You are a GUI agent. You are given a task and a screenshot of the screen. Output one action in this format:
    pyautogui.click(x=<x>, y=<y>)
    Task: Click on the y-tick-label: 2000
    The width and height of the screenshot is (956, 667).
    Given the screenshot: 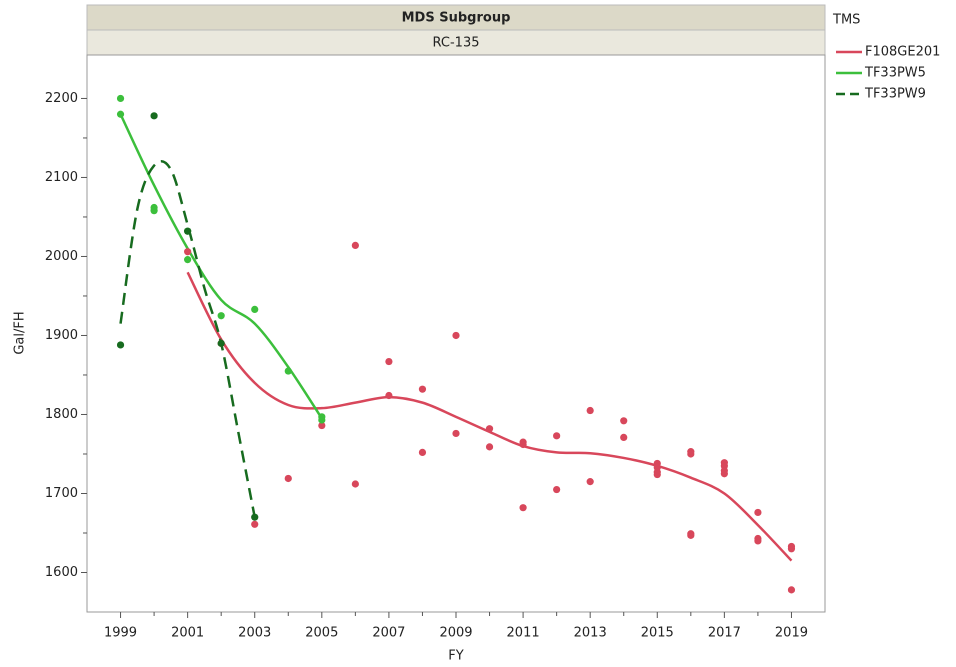 What is the action you would take?
    pyautogui.click(x=61, y=256)
    